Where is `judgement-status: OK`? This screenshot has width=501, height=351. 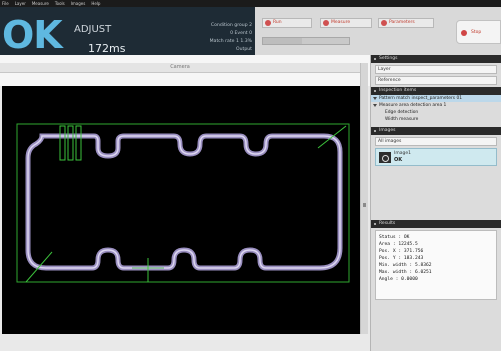 judgement-status: OK is located at coordinates (32, 35).